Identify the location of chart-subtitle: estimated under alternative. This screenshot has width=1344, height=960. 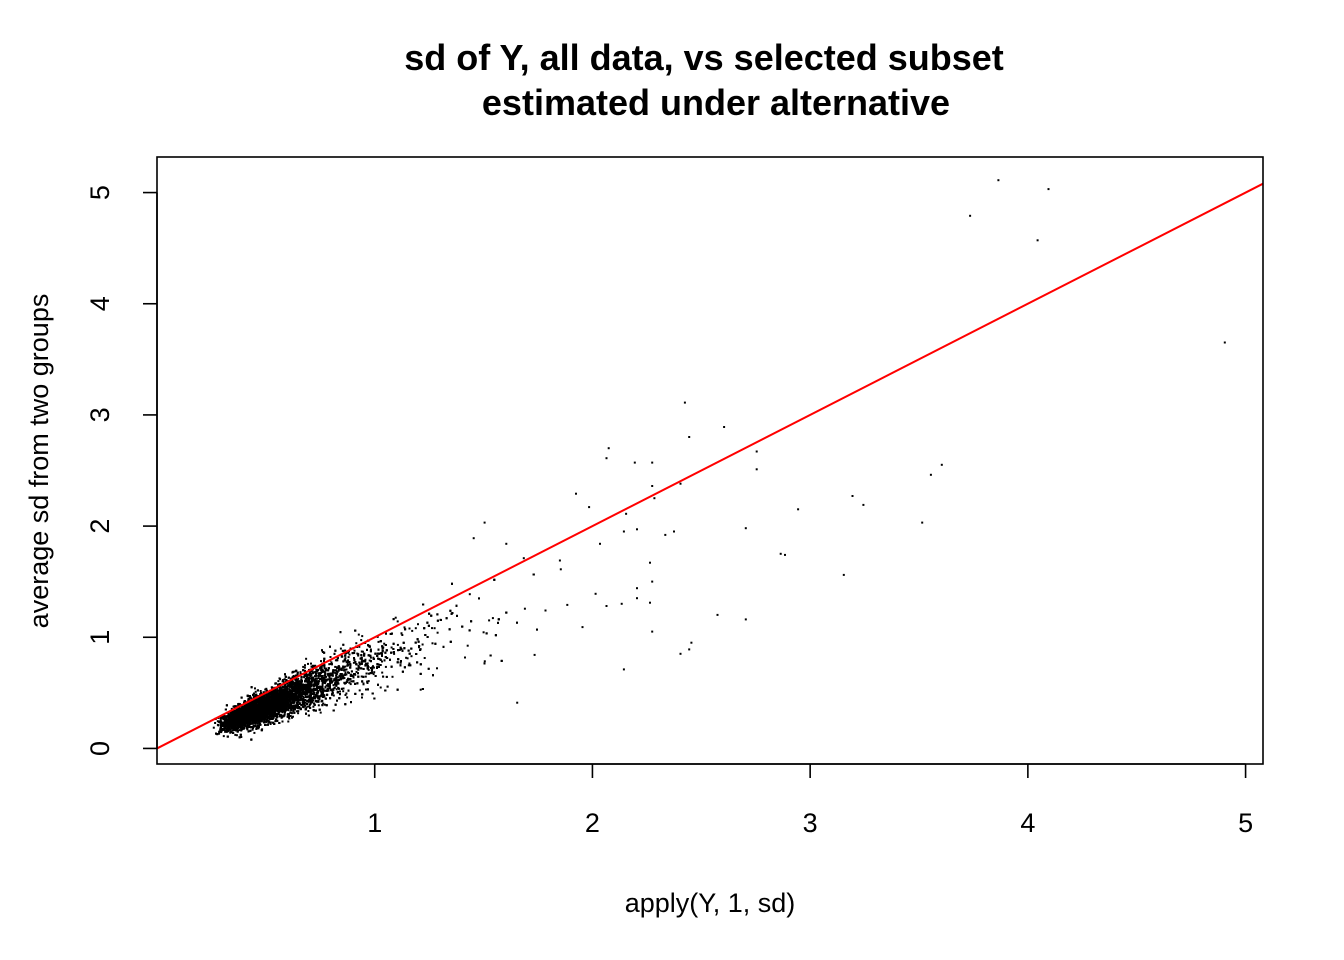
(716, 102).